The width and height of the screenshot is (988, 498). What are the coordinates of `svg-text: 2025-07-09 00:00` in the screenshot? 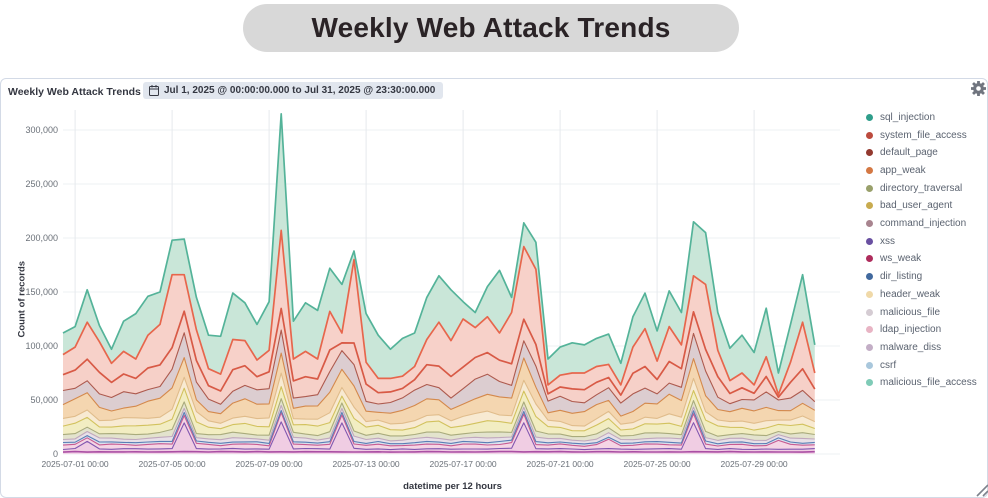 It's located at (269, 464).